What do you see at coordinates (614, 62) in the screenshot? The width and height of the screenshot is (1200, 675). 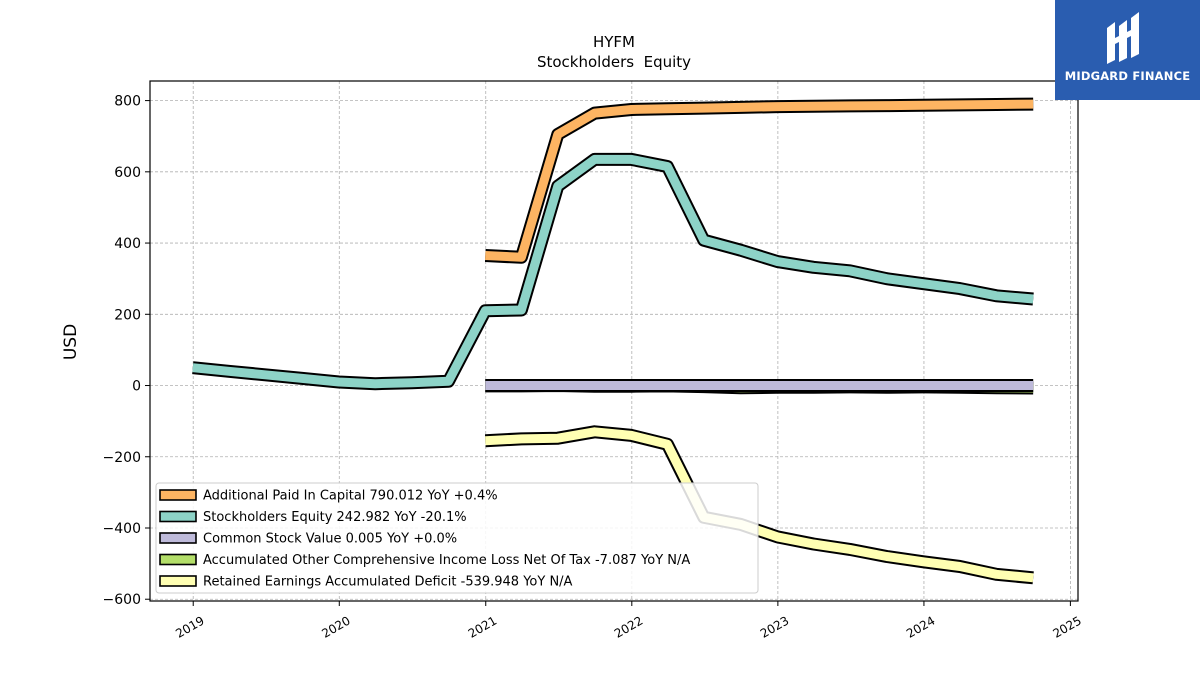 I see `chart-subtitle: Stockholders Equity` at bounding box center [614, 62].